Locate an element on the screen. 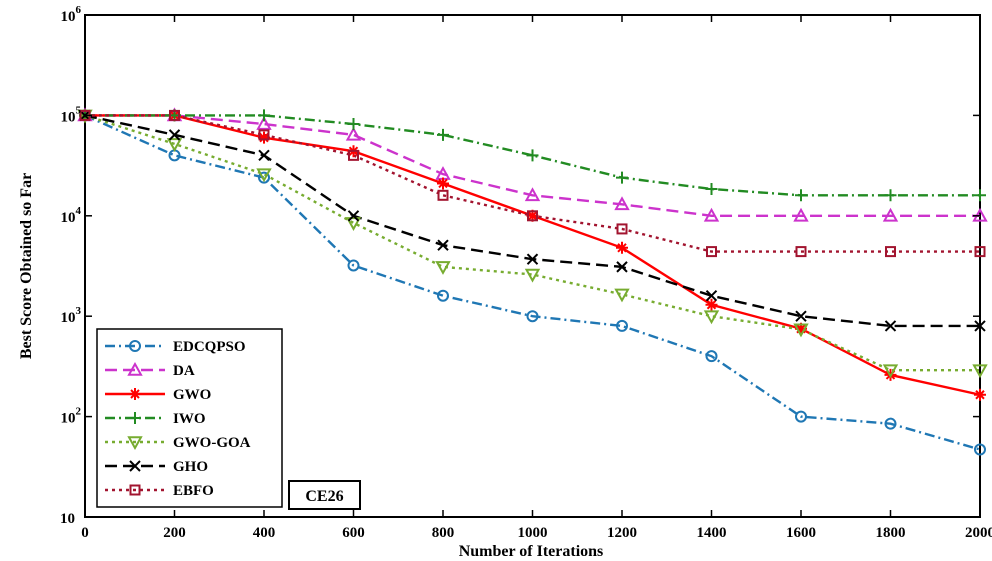 The height and width of the screenshot is (561, 992). legend-marker-gwo is located at coordinates (135, 394).